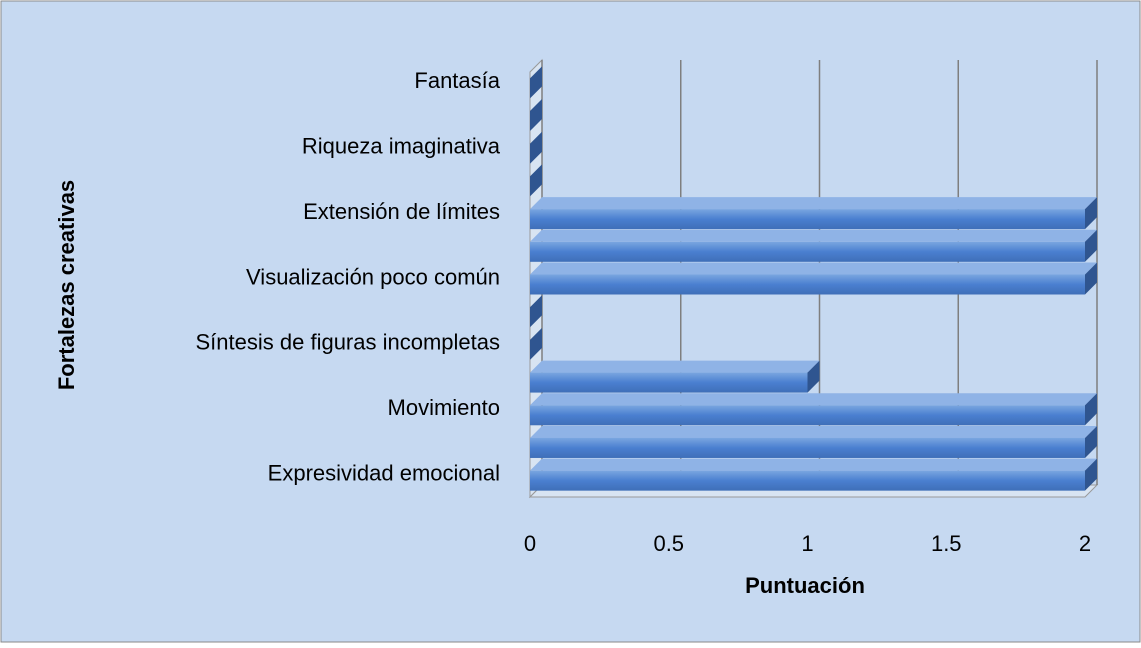 The height and width of the screenshot is (648, 1141). What do you see at coordinates (1085, 543) in the screenshot?
I see `x-tick-label: 2` at bounding box center [1085, 543].